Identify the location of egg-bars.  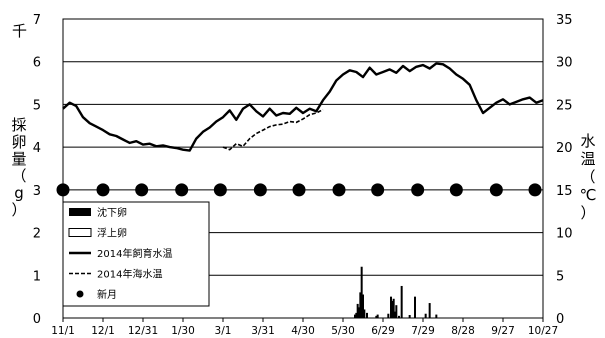
(396, 292).